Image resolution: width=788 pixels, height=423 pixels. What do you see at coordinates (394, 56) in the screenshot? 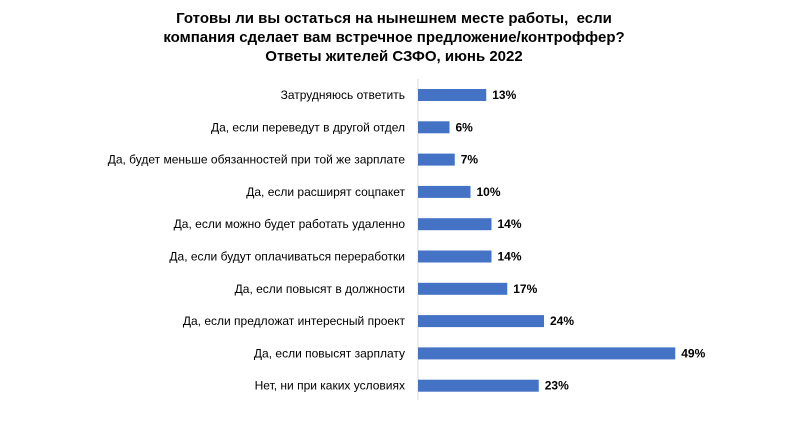
I see `chart-title-line-3: Ответы жителей СЗФО, июнь 2022` at bounding box center [394, 56].